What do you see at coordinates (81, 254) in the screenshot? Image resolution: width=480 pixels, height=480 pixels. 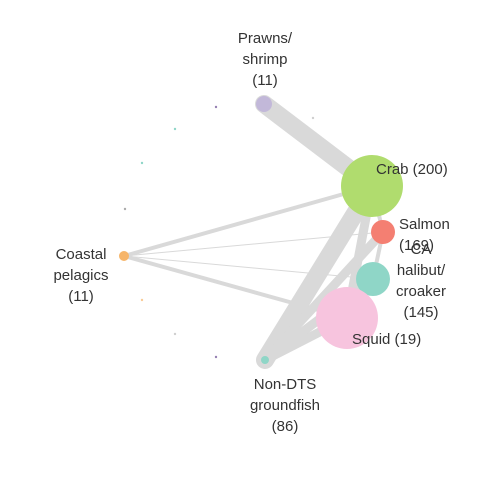 I see `node-label-line: Coastal` at bounding box center [81, 254].